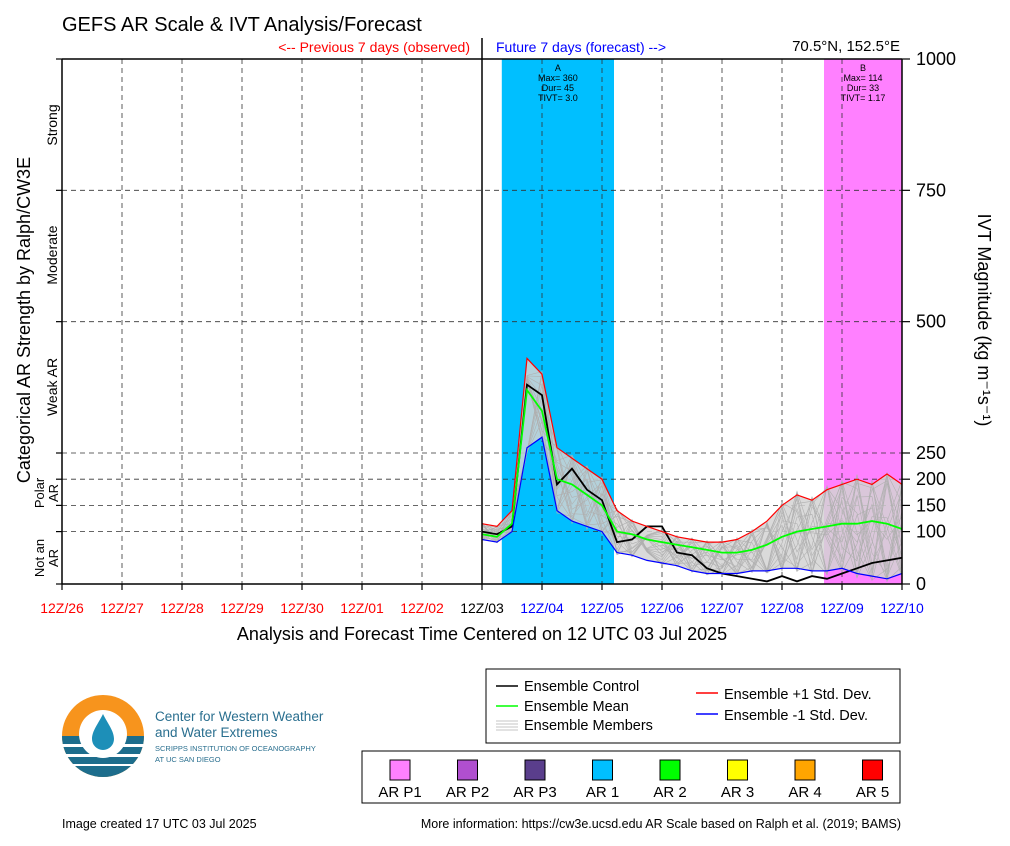 This screenshot has height=846, width=1010. I want to click on ar-scale-label-ar-5: AR 5, so click(872, 792).